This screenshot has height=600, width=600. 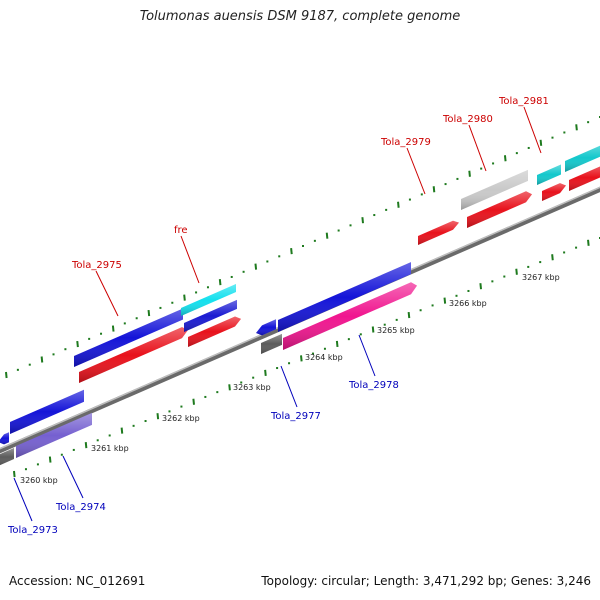 What do you see at coordinates (438, 232) in the screenshot?
I see `gene-bar-tola-2979-shading` at bounding box center [438, 232].